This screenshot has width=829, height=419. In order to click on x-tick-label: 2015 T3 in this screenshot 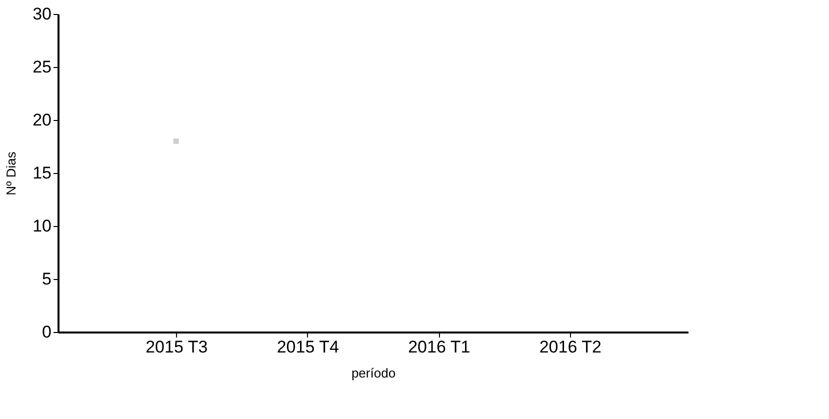, I will do `click(177, 347)`.